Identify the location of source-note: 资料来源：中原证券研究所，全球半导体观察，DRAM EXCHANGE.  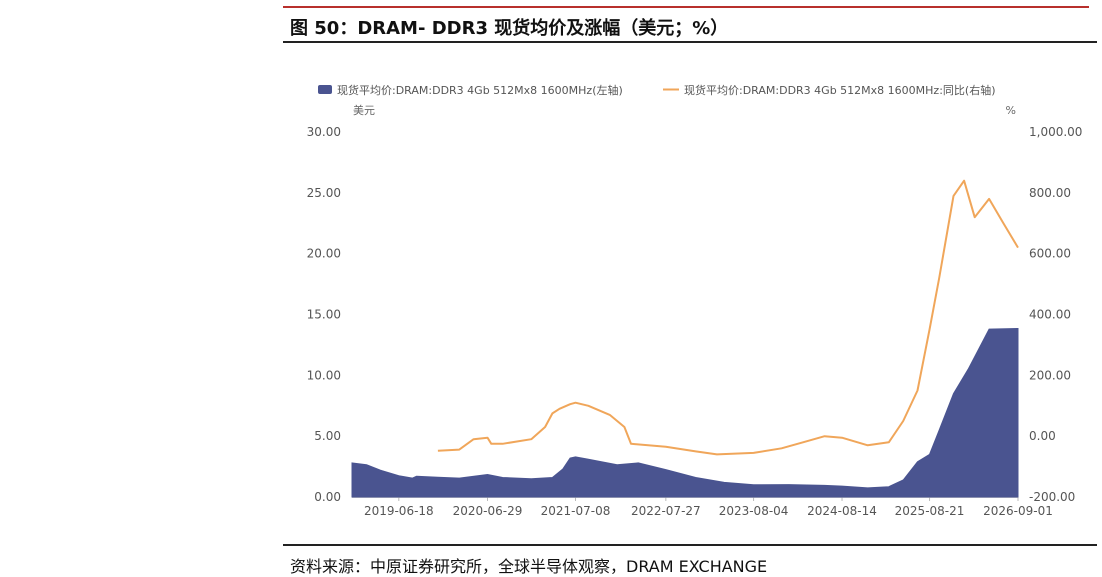
(529, 566).